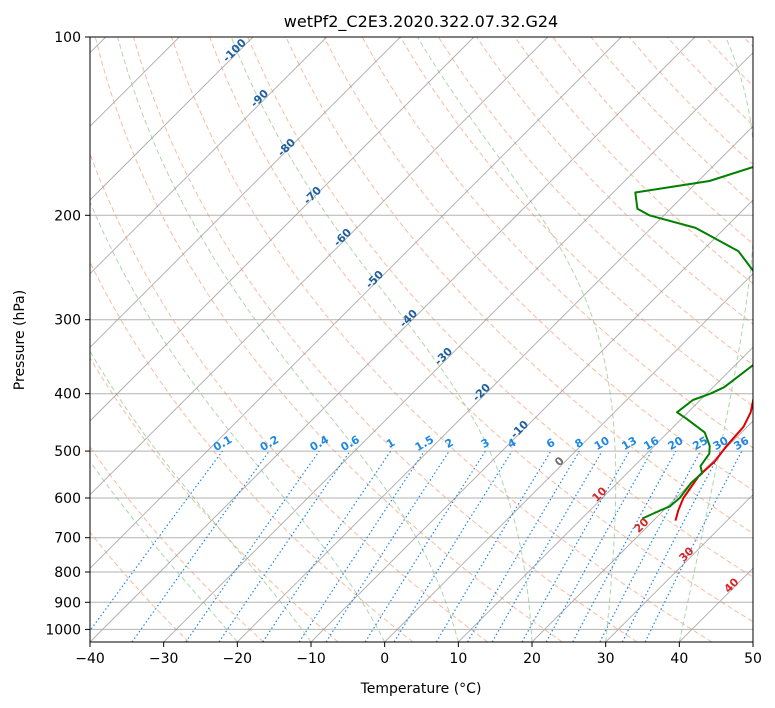 The height and width of the screenshot is (708, 775). I want to click on y-tick-label: 900, so click(67, 603).